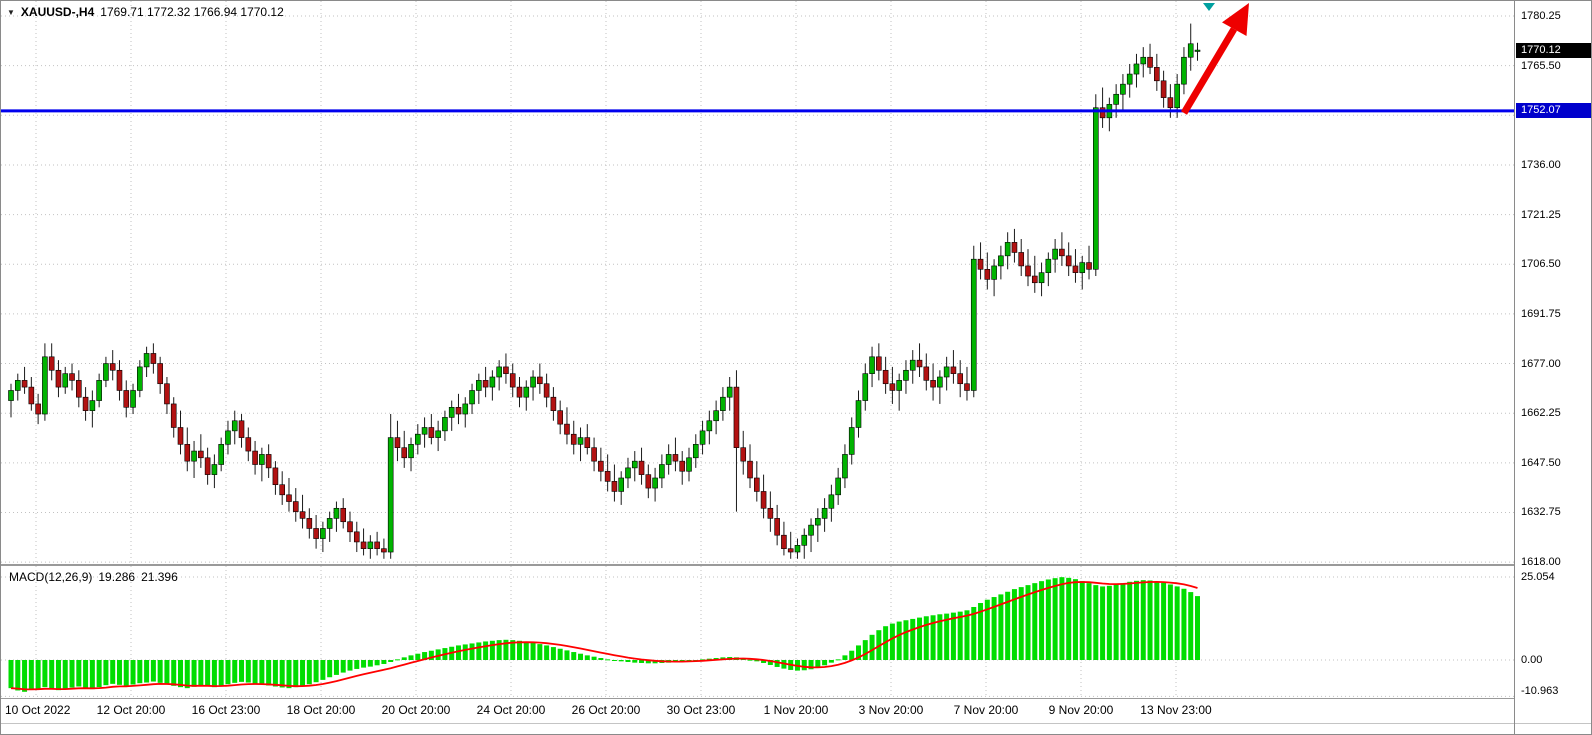  Describe the element at coordinates (159, 577) in the screenshot. I see `macd-signal-value: 21.396` at that location.